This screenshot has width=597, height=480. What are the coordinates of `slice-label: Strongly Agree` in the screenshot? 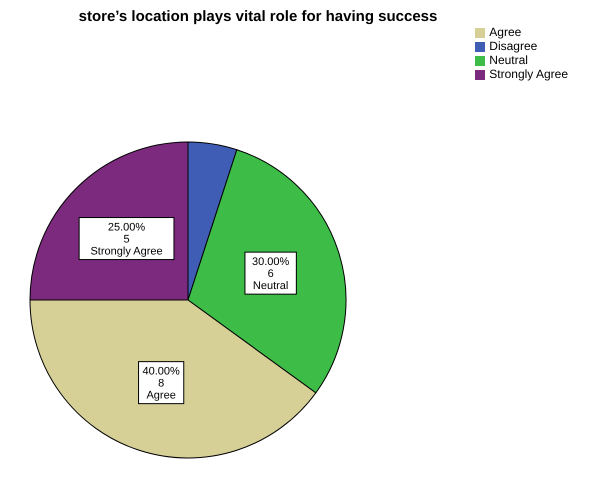 It's located at (126, 252).